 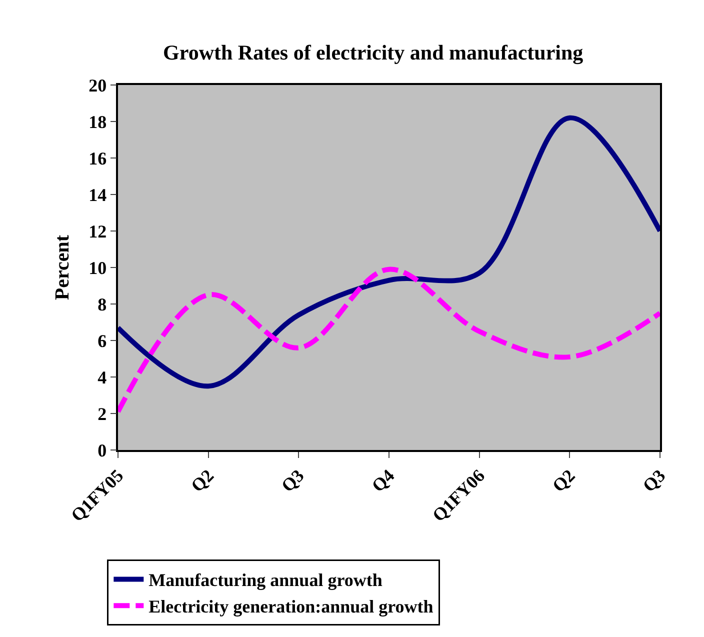 I want to click on y-tick-label: 0, so click(x=102, y=450).